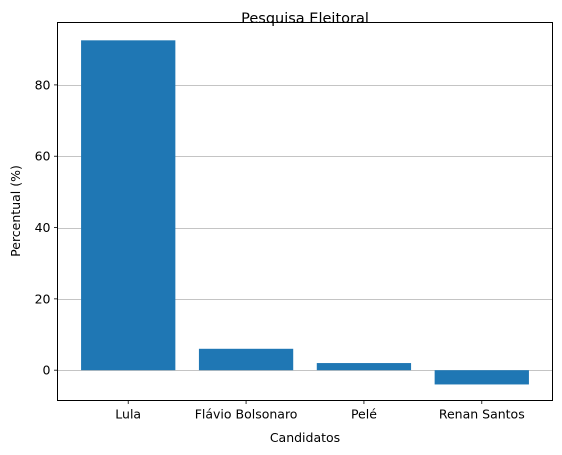 The height and width of the screenshot is (455, 562). I want to click on x-axis-ticks: Lula Flávio Bolsonaro Pelé Renan Santos, so click(320, 411).